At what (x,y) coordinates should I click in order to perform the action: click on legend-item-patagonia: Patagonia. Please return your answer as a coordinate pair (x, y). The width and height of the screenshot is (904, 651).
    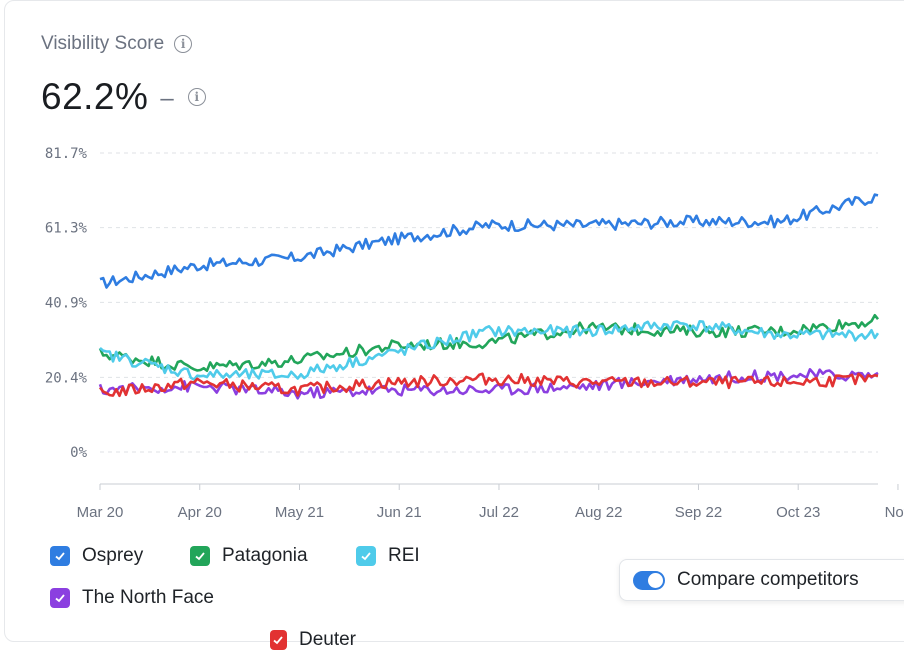
    Looking at the image, I should click on (273, 556).